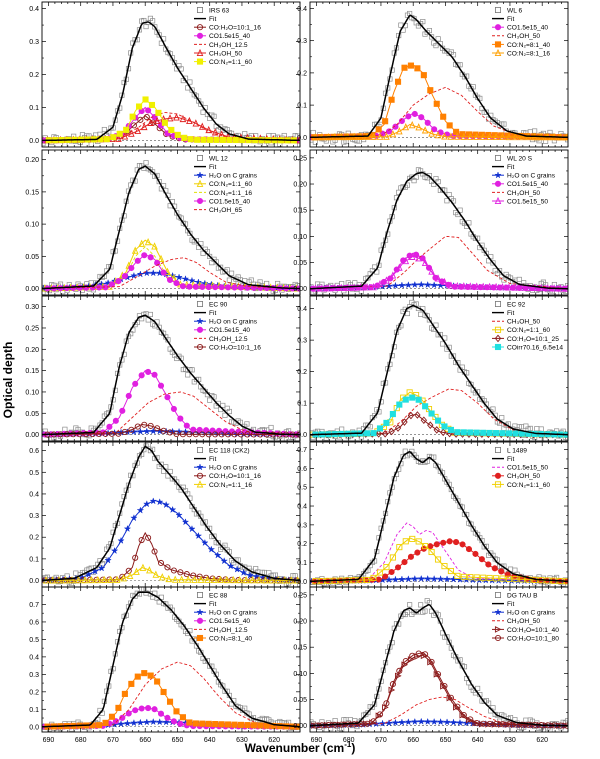  Describe the element at coordinates (470, 432) in the screenshot. I see `component-coirr70-16-6-5e14-marker` at that location.